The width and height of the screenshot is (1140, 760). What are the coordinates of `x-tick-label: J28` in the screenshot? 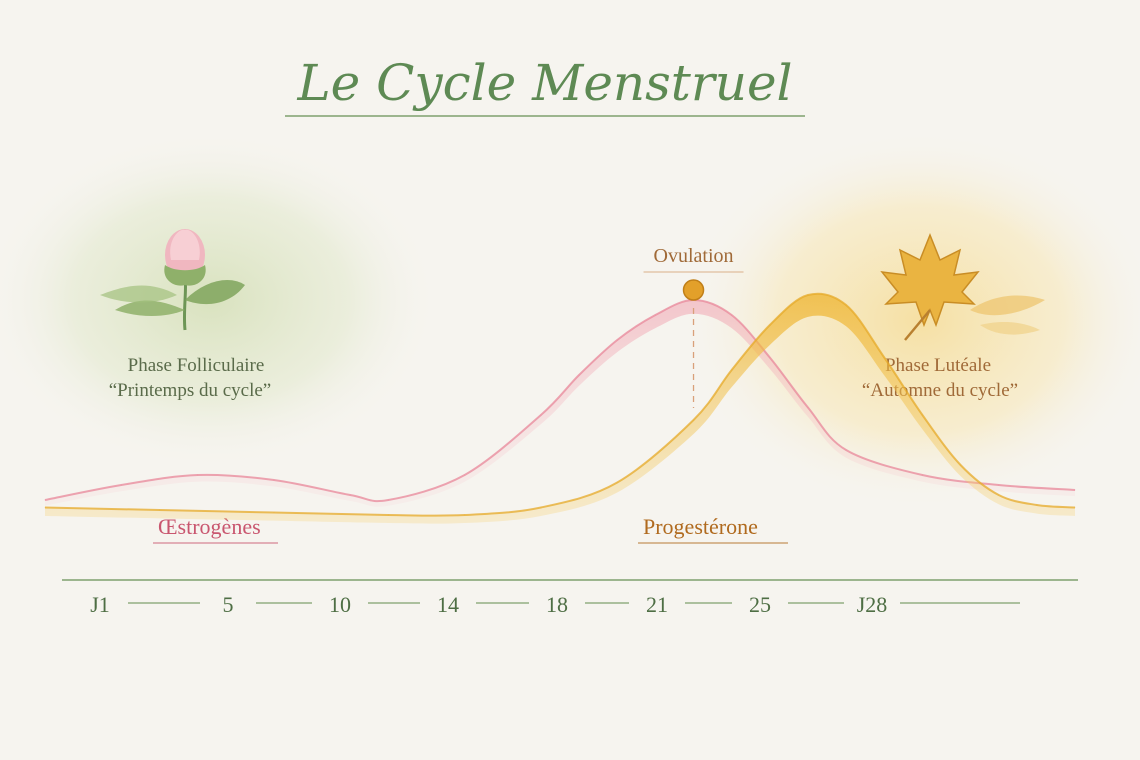 It's located at (872, 604).